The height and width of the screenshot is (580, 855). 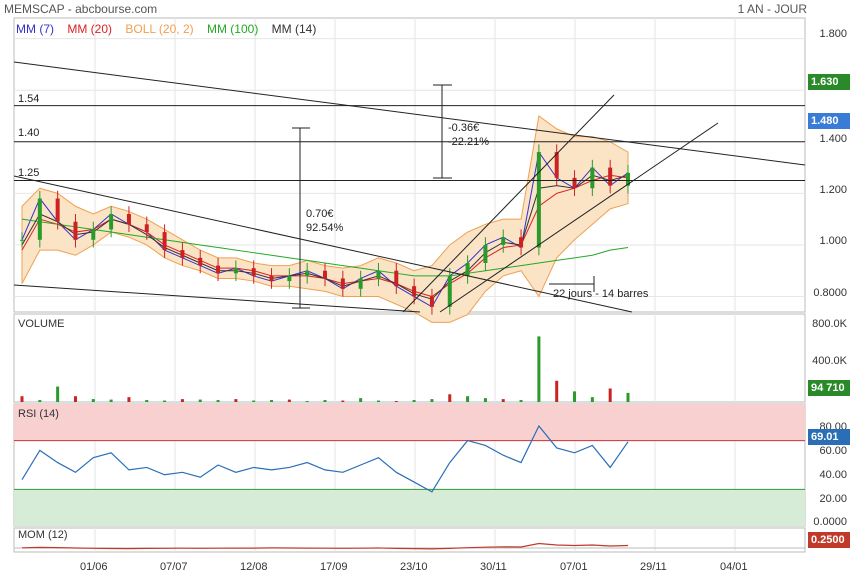 What do you see at coordinates (38, 414) in the screenshot?
I see `rsi-panel-title: RSI (14)` at bounding box center [38, 414].